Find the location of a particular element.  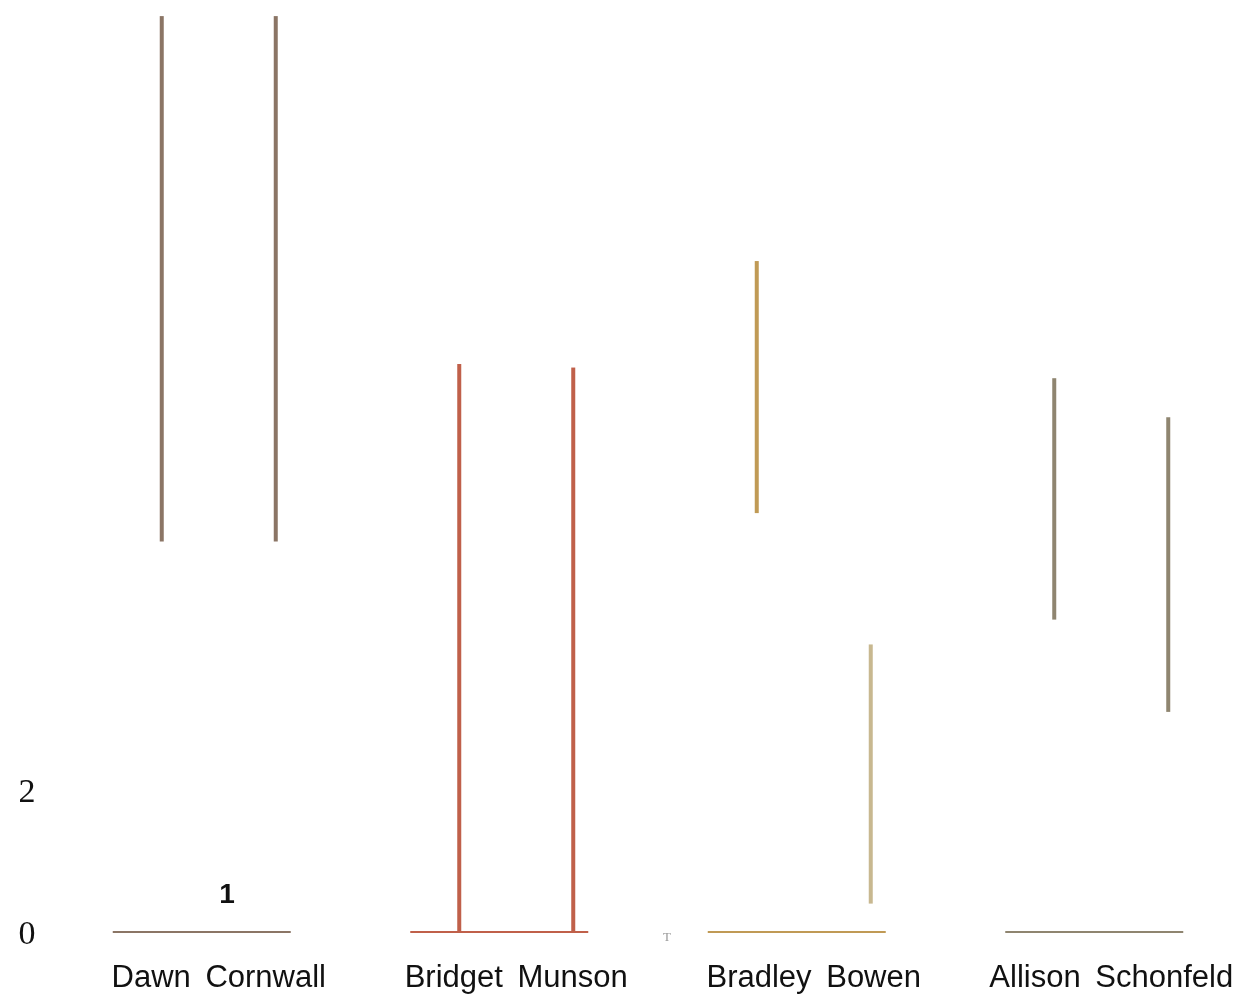

x-tick-label: Dawn Cornwall is located at coordinates (218, 976).